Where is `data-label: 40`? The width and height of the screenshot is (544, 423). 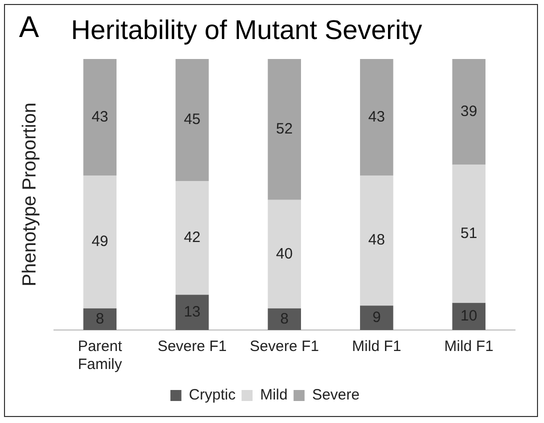
data-label: 40 is located at coordinates (284, 253).